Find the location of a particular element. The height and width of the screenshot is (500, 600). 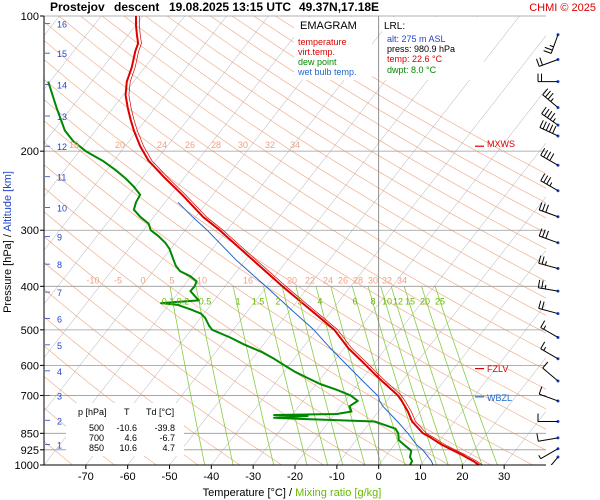

table-row-t: -10.6 is located at coordinates (126, 428).